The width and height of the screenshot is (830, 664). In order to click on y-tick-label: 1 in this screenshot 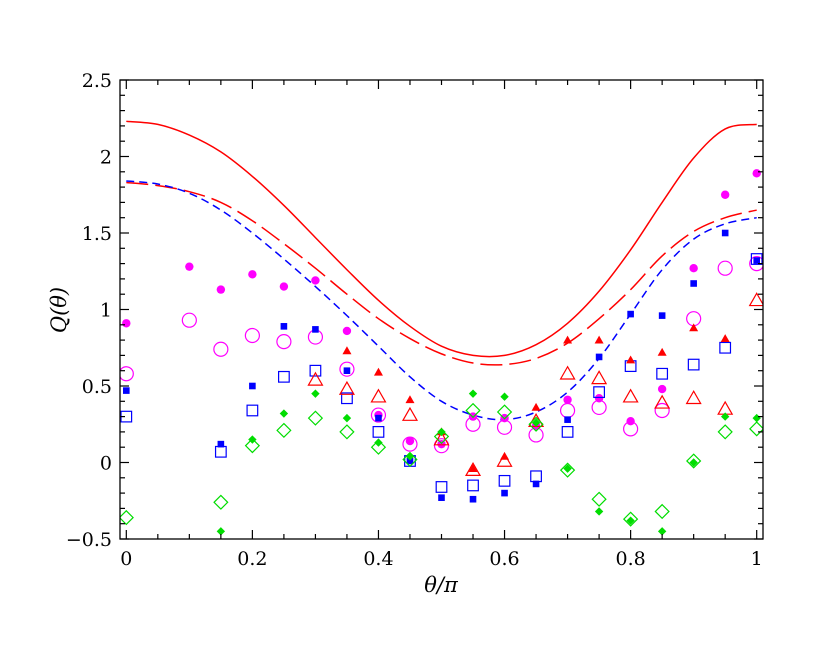, I will do `click(106, 311)`.